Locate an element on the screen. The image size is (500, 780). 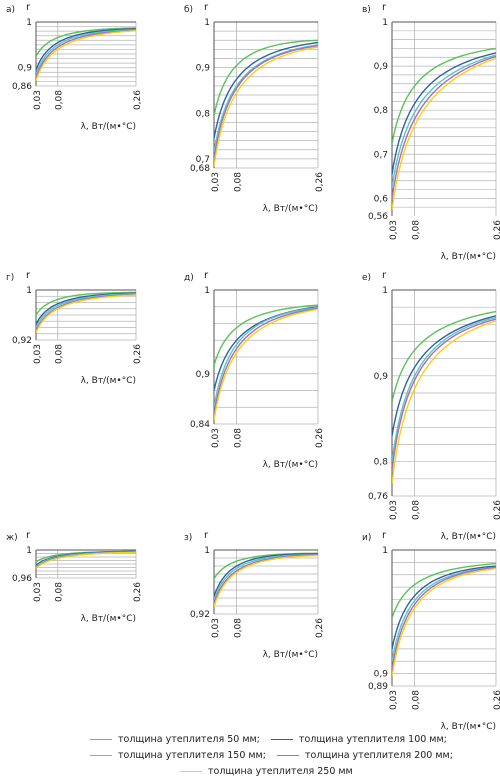
panel-9-xtick: 0,26 is located at coordinates (496, 700).